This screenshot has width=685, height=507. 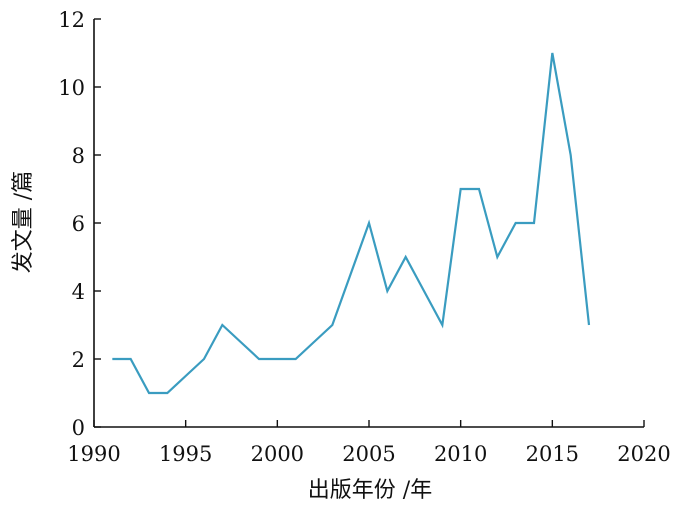 What do you see at coordinates (78, 156) in the screenshot?
I see `y-tick-label: 8` at bounding box center [78, 156].